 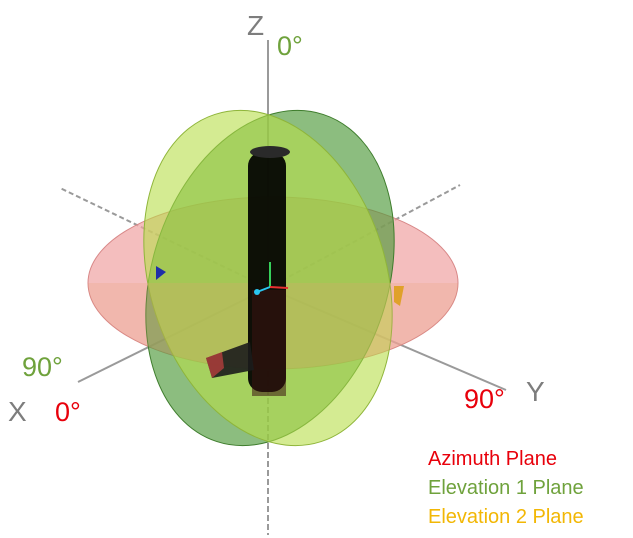 I want to click on azimuth-zero-label: 0°, so click(x=68, y=412).